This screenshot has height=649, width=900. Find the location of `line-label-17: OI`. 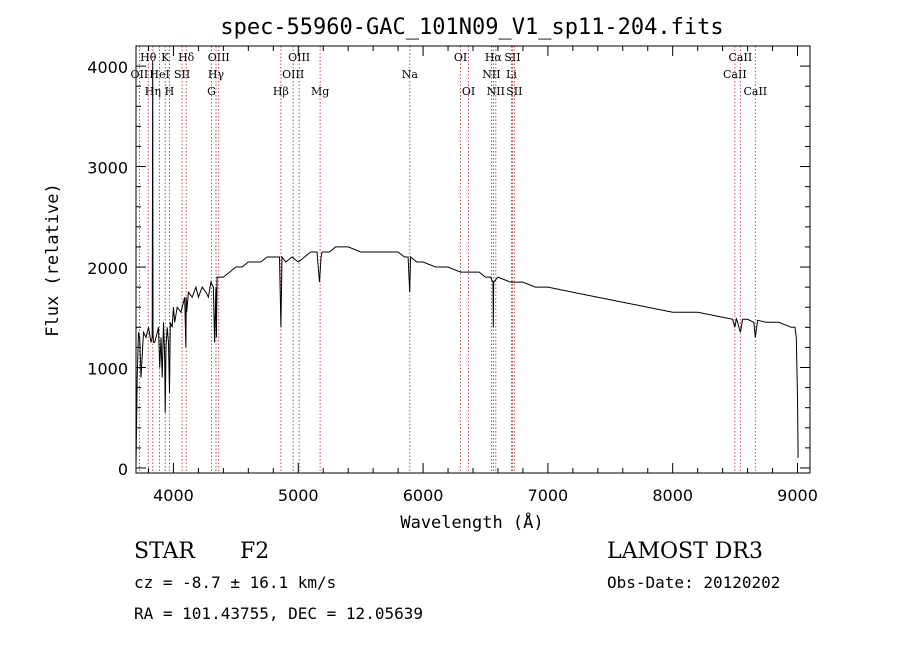

line-label-17: OI is located at coordinates (468, 91).